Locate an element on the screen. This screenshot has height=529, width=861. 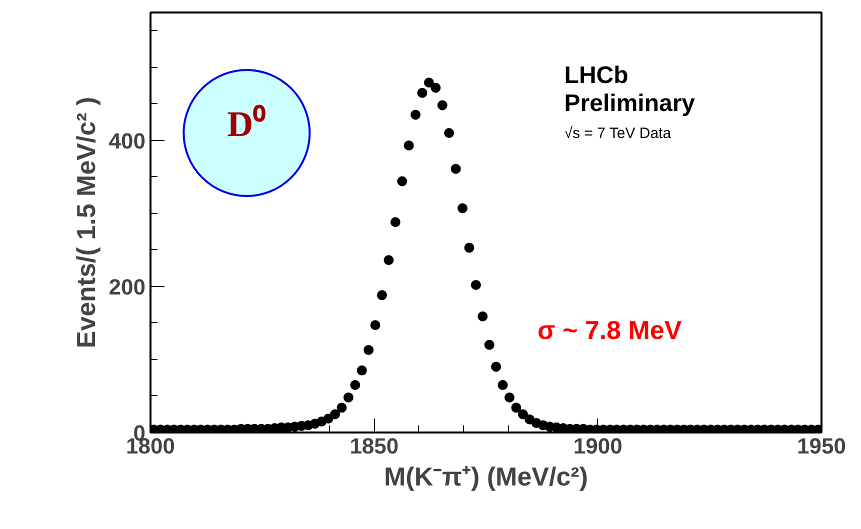
x-tick-label: 1950 is located at coordinates (821, 446).